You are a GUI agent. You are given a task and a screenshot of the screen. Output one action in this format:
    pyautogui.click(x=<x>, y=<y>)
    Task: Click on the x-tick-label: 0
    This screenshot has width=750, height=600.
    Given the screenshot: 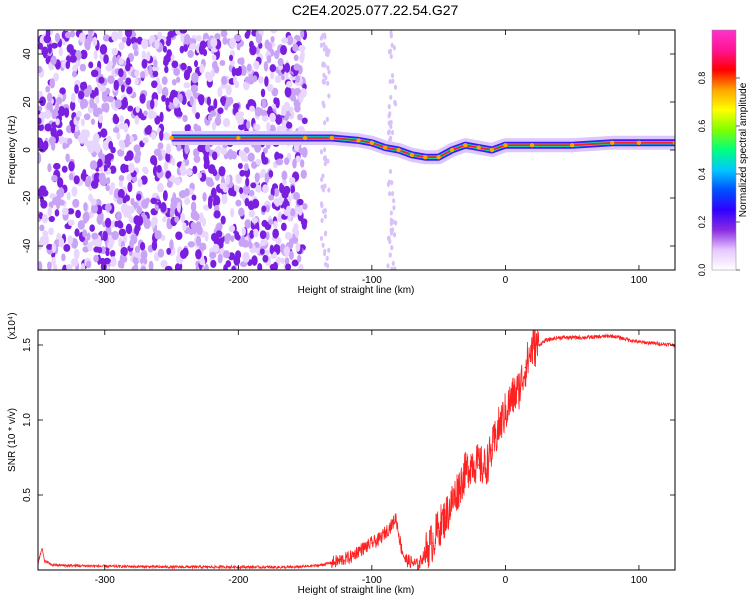 What is the action you would take?
    pyautogui.click(x=506, y=580)
    